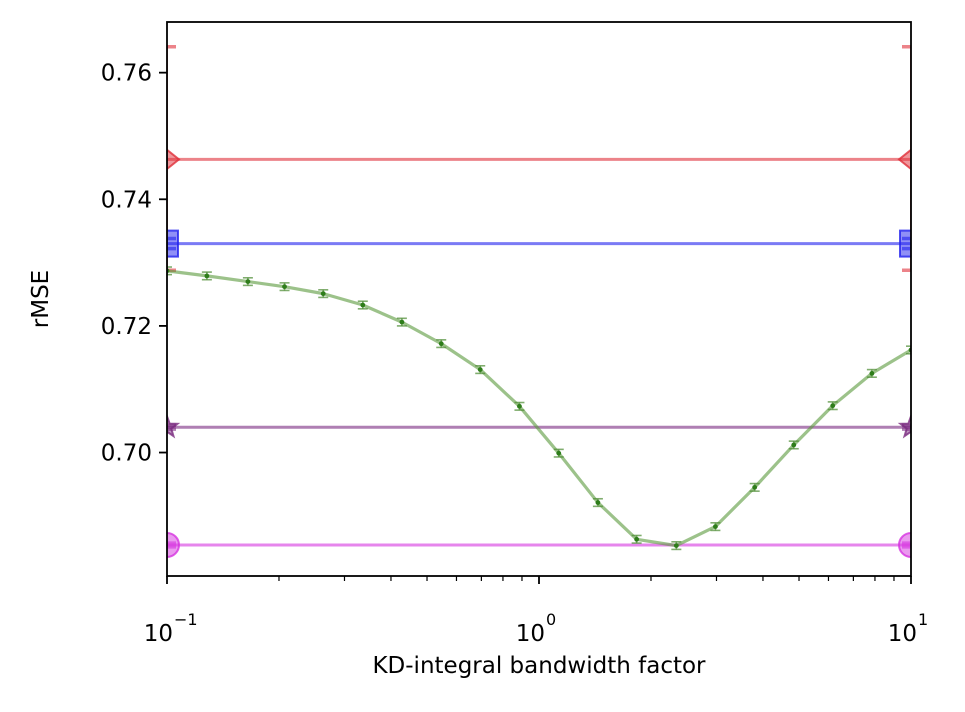 This screenshot has height=712, width=965. What do you see at coordinates (126, 327) in the screenshot?
I see `y-tick-label-1: 0.72` at bounding box center [126, 327].